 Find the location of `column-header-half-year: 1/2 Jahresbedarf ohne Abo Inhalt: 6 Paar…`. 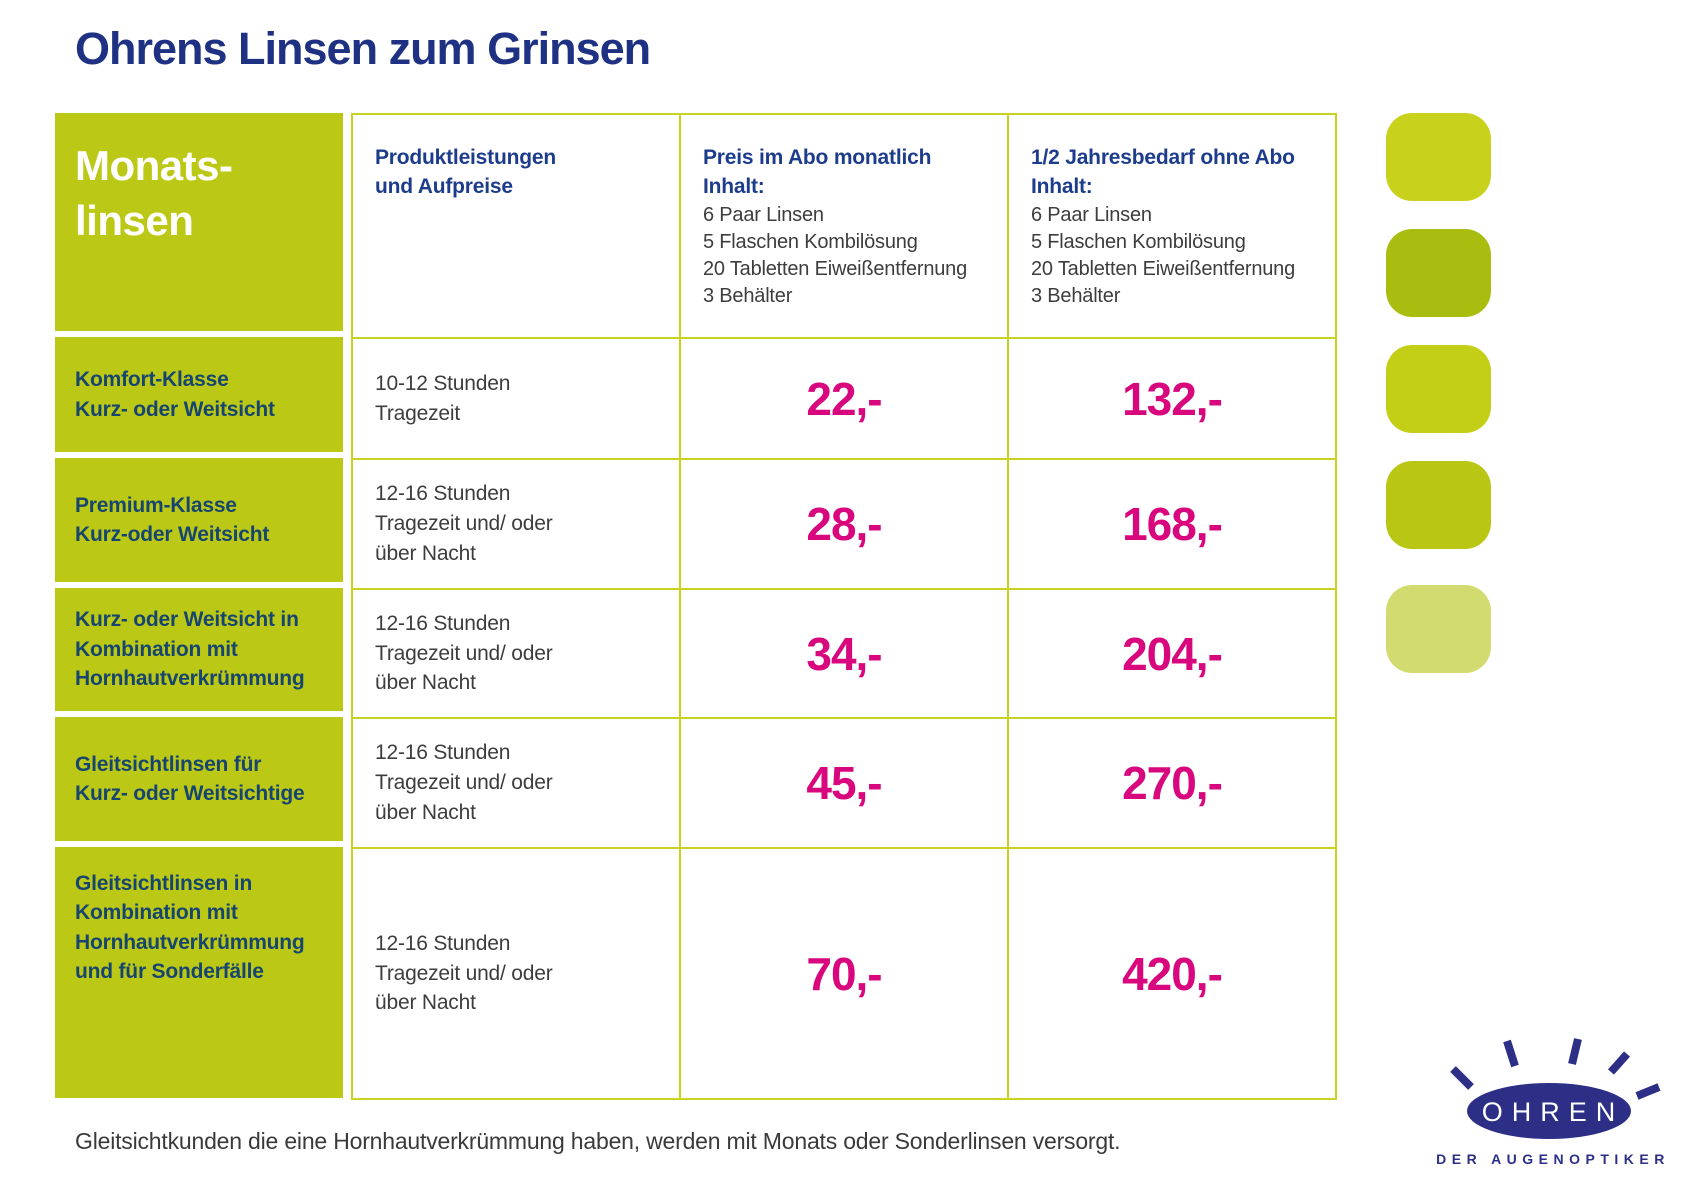

column-header-half-year: 1/2 Jahresbedarf ohne Abo Inhalt: 6 Paar… is located at coordinates (1173, 227).